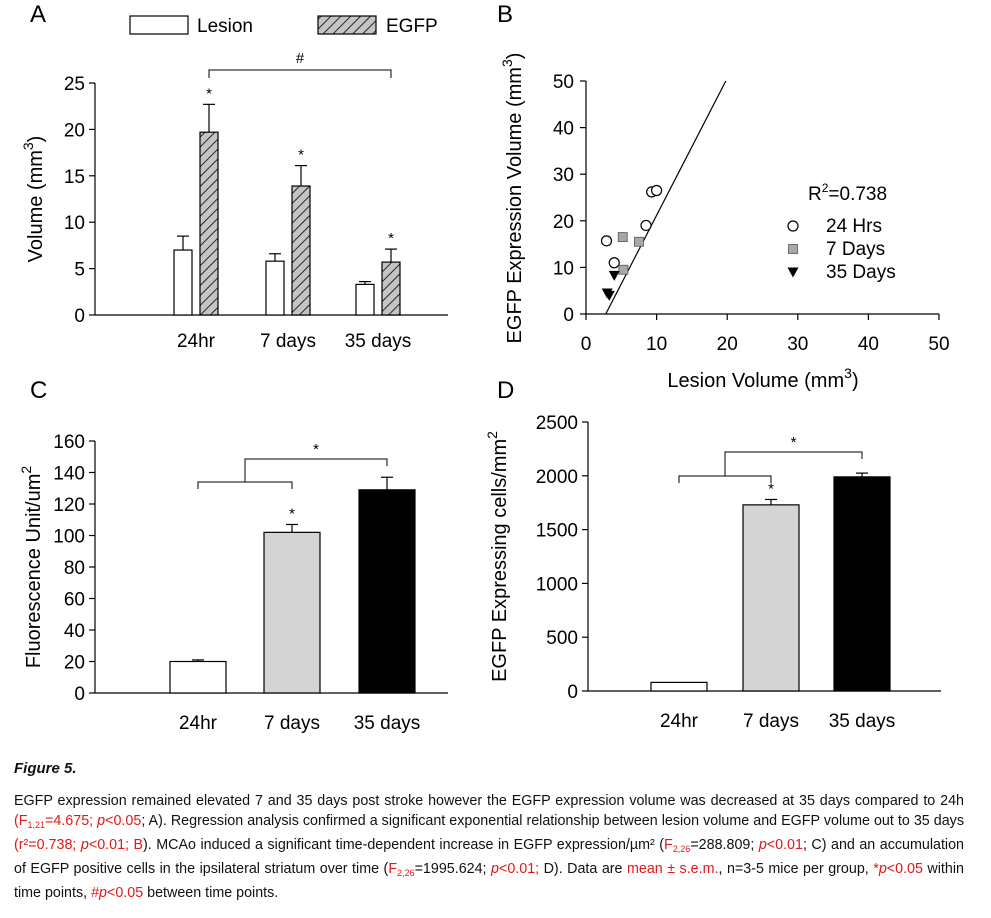 The image size is (991, 918). What do you see at coordinates (74, 568) in the screenshot?
I see `panel-c-y-tick-label: 80` at bounding box center [74, 568].